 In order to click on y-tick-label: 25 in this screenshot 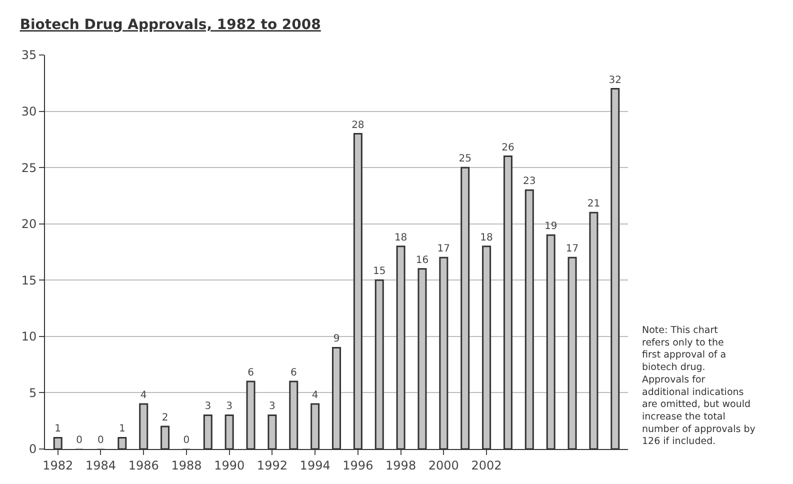, I will do `click(29, 167)`.